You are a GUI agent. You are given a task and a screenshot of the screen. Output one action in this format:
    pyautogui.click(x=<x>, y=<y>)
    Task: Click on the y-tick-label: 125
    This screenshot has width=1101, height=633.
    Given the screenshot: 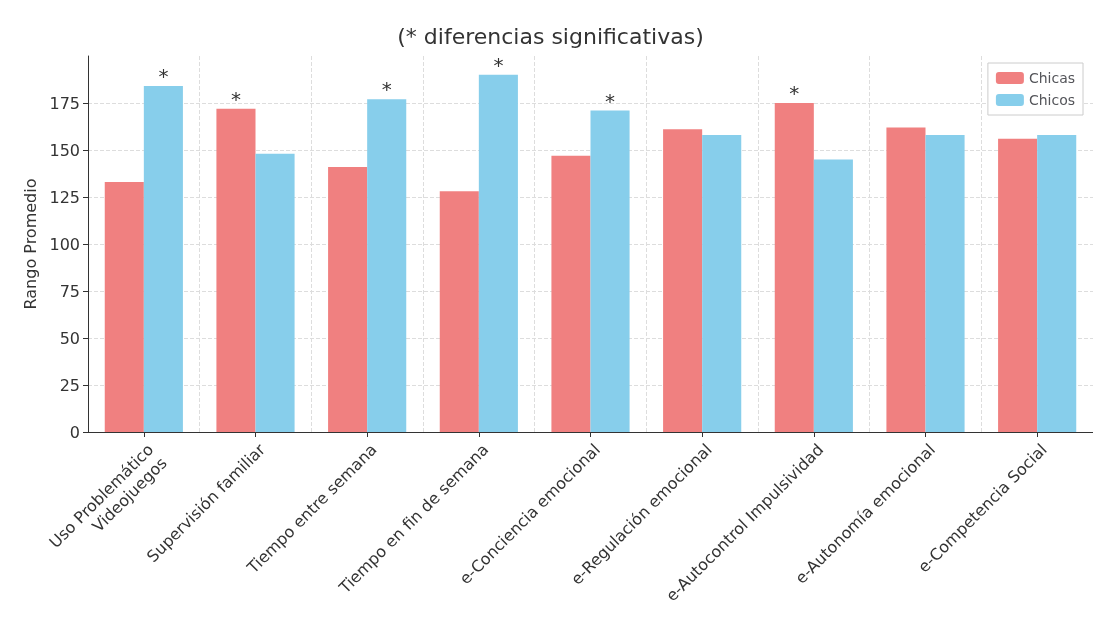 What is the action you would take?
    pyautogui.click(x=64, y=197)
    